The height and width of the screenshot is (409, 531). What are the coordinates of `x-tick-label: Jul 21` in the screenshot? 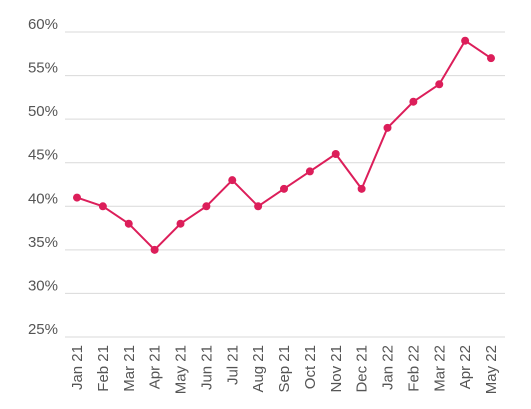 It's located at (232, 365).